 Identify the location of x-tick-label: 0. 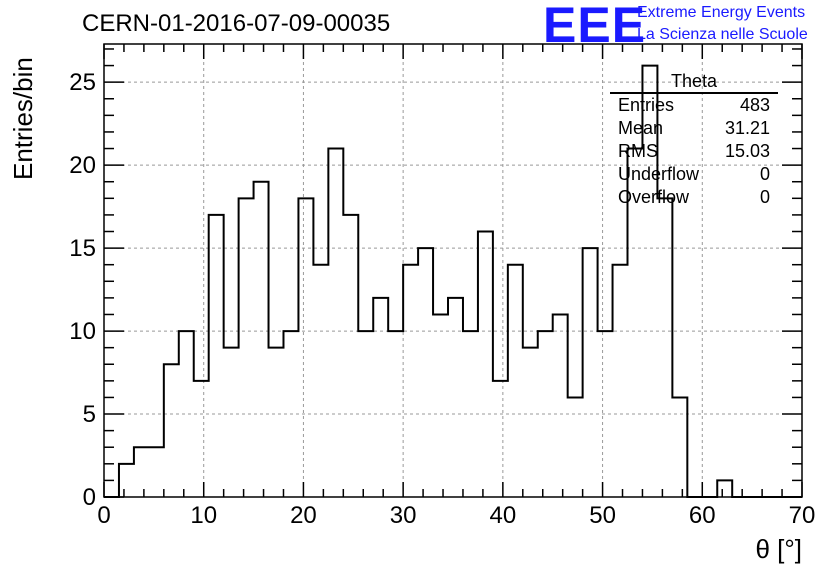
(103, 515).